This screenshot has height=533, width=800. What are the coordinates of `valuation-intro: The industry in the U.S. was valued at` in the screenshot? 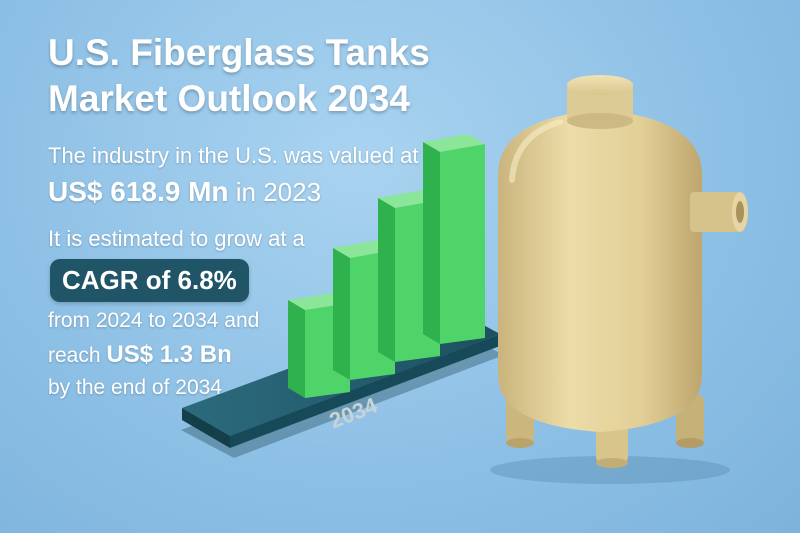 It's located at (233, 155).